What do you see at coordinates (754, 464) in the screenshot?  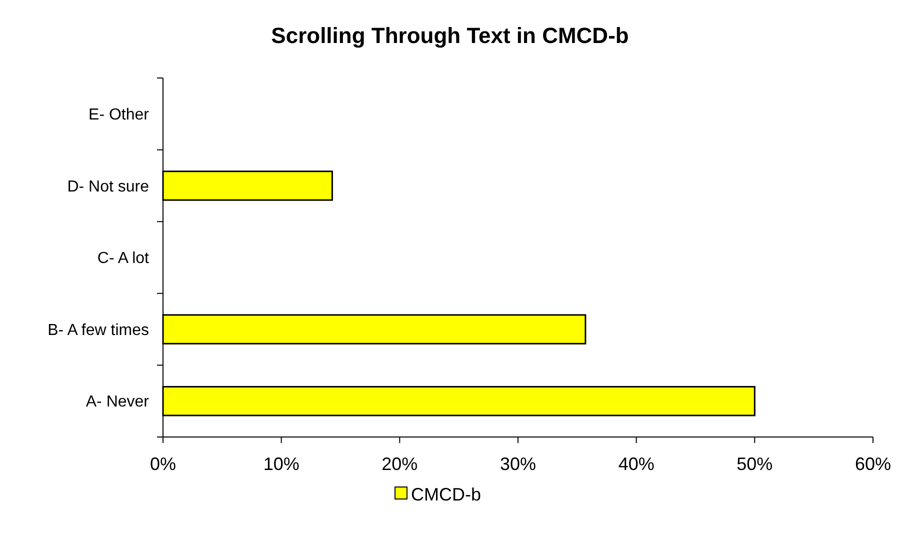 I see `x-tick-label: 50%` at bounding box center [754, 464].